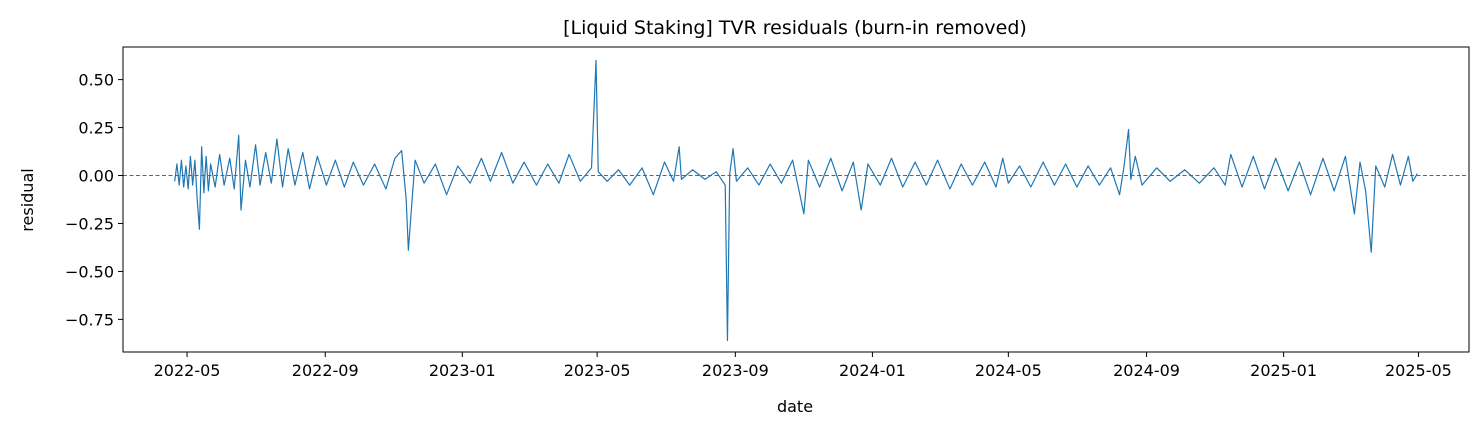  What do you see at coordinates (96, 176) in the screenshot?
I see `y-tick-label: 0.00` at bounding box center [96, 176].